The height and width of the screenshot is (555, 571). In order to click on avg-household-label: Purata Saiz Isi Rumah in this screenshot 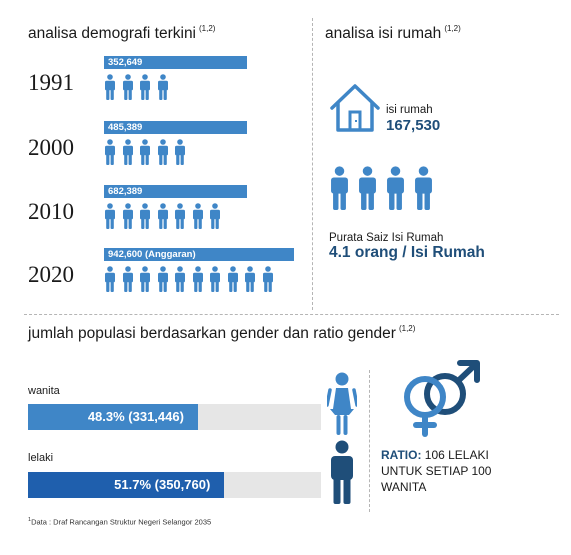, I will do `click(386, 238)`.